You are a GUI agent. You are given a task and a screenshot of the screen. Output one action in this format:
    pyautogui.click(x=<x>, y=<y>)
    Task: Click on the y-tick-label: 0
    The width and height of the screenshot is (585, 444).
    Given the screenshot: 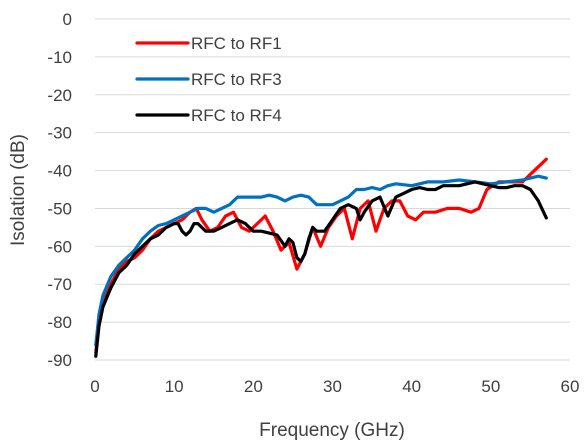 What is the action you would take?
    pyautogui.click(x=67, y=19)
    